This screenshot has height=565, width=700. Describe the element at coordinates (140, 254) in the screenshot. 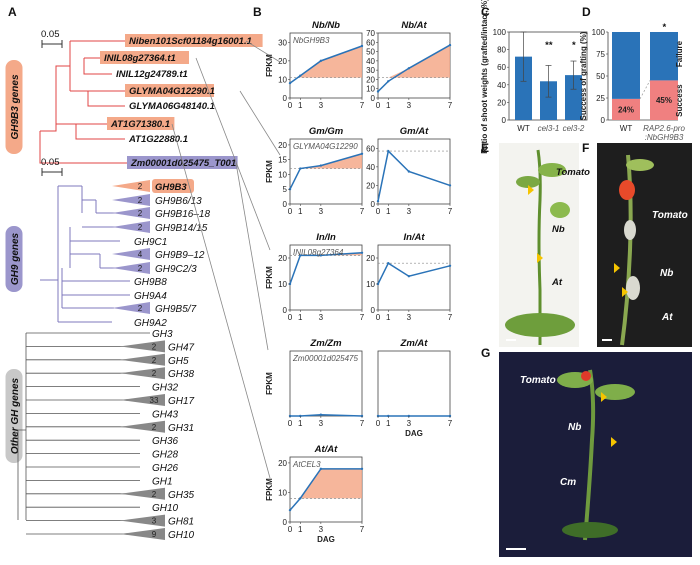

I see `clade-count: 4` at that location.